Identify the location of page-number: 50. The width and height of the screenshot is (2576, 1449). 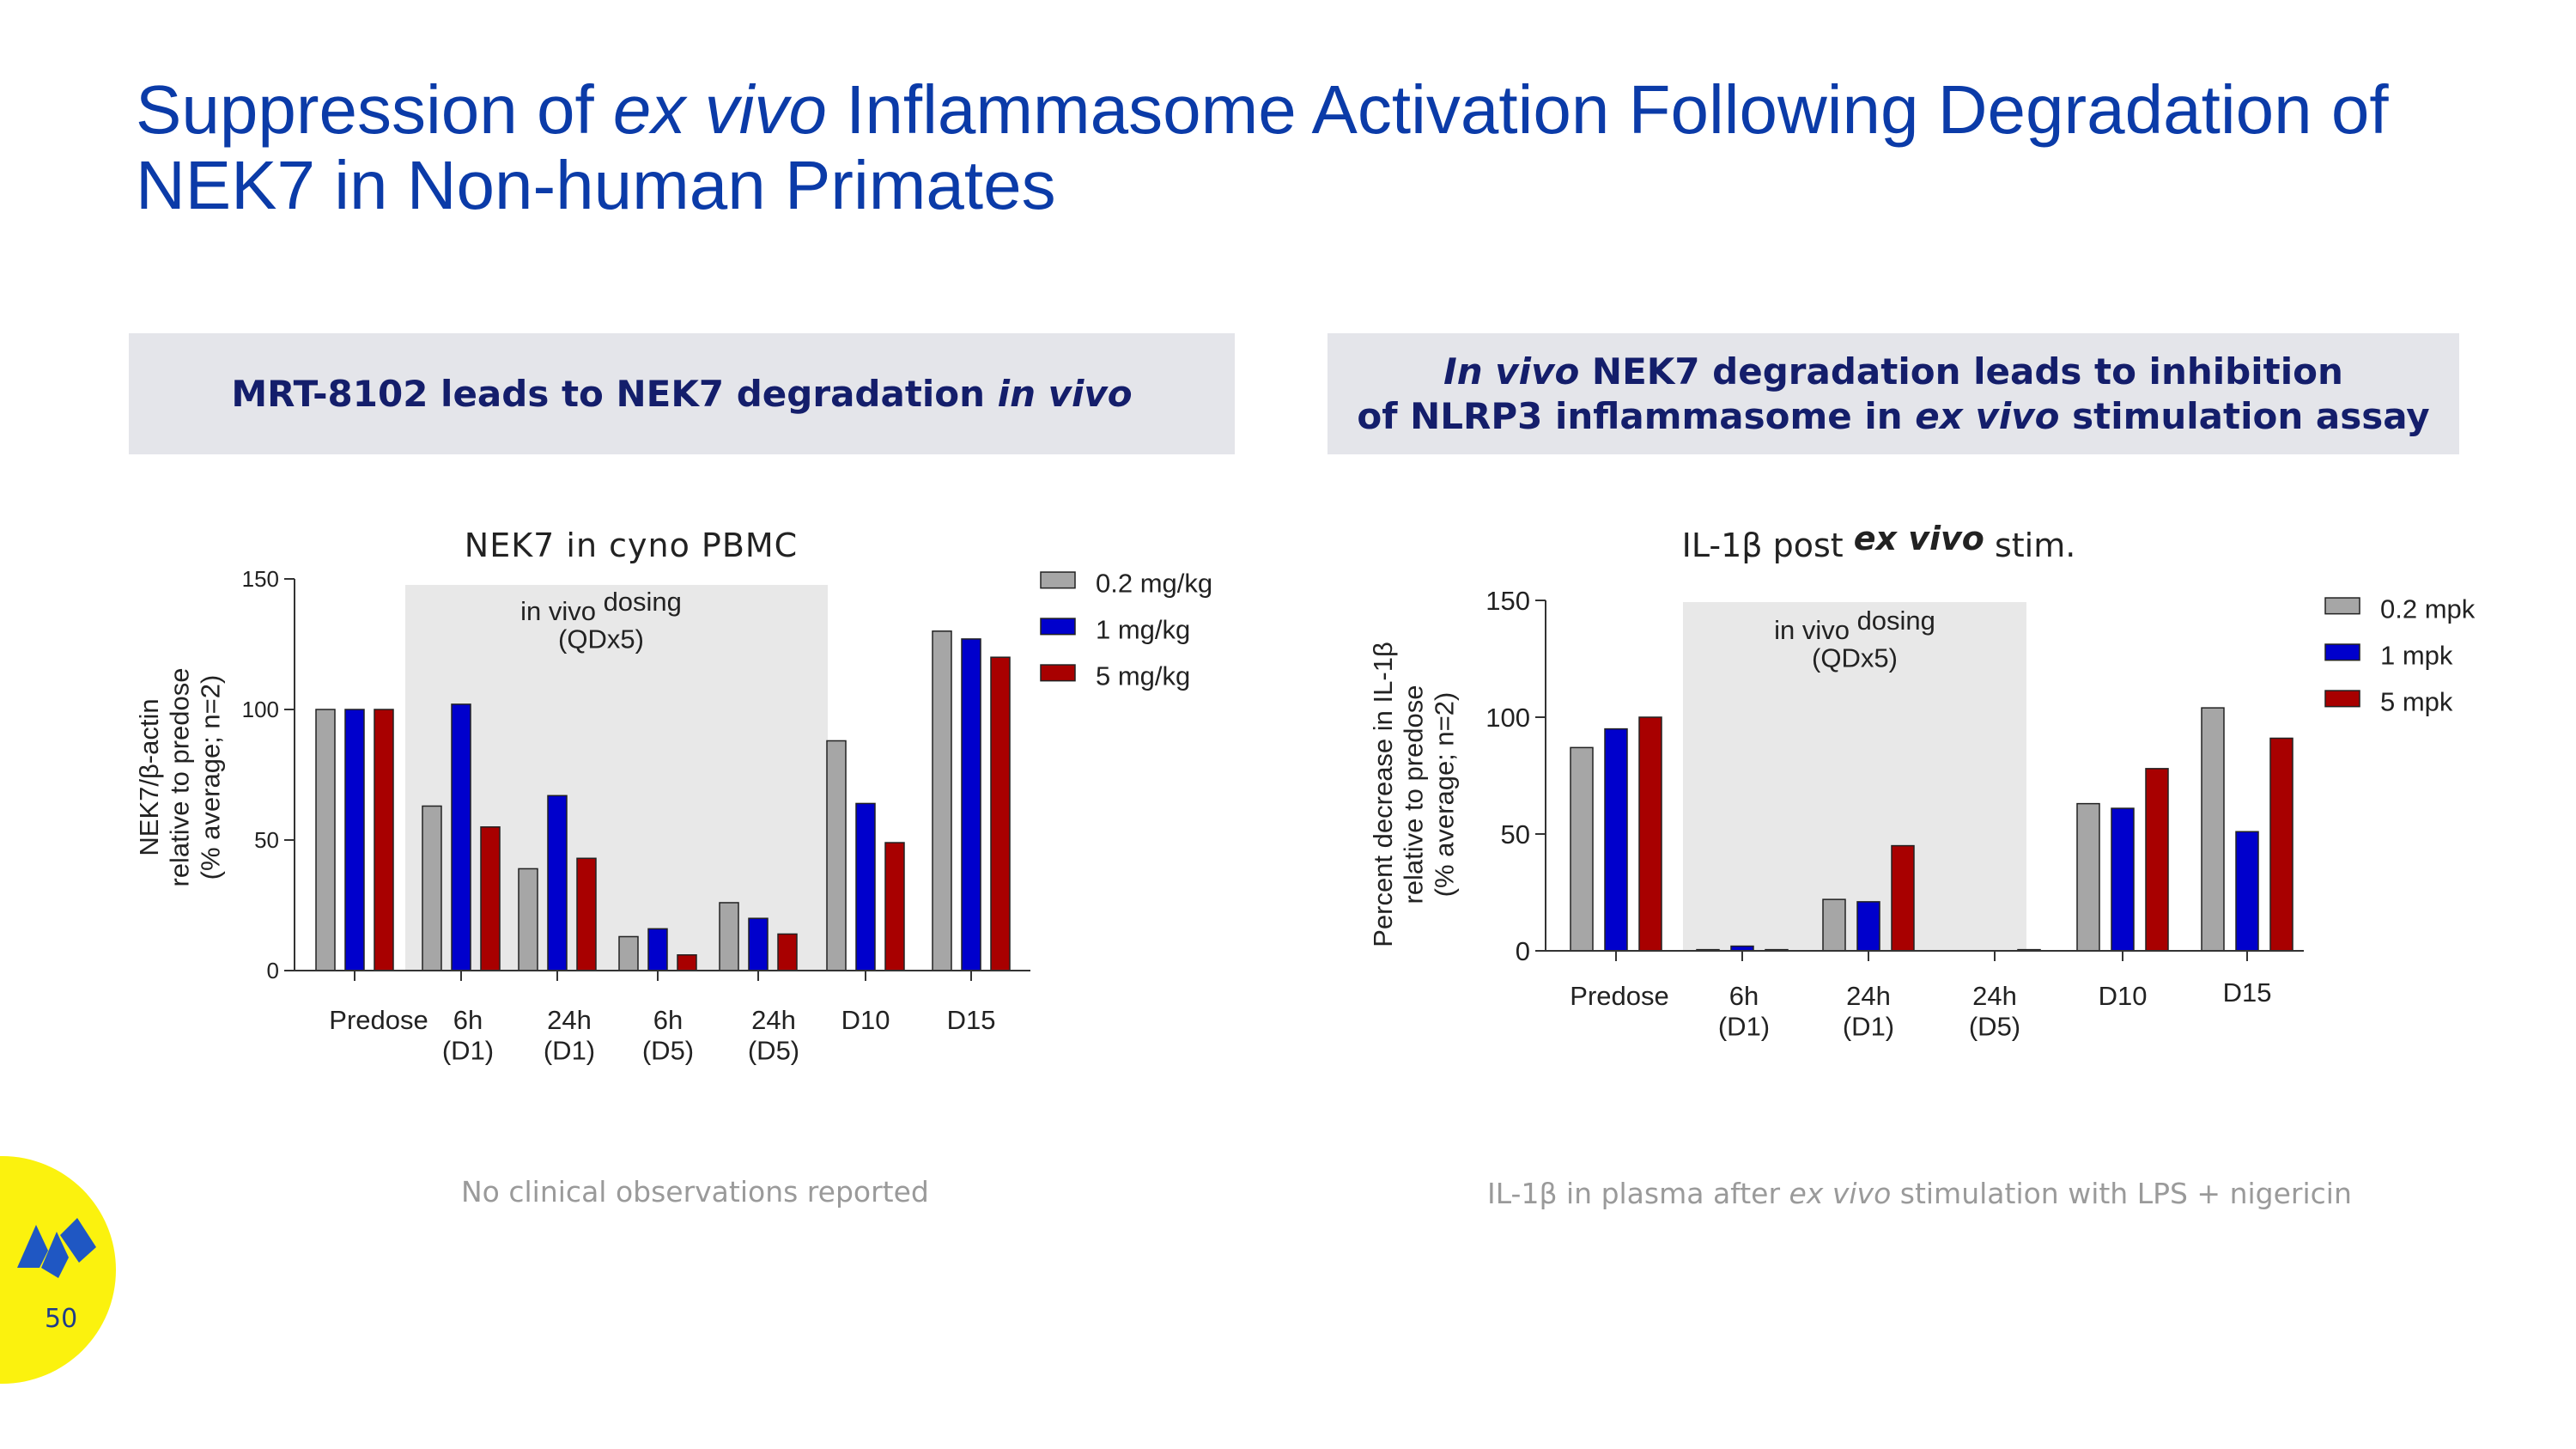
(61, 1319).